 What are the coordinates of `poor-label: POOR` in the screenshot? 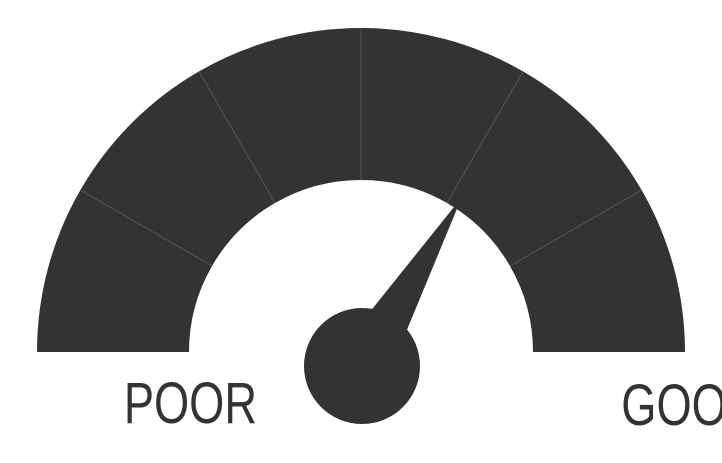 It's located at (190, 404).